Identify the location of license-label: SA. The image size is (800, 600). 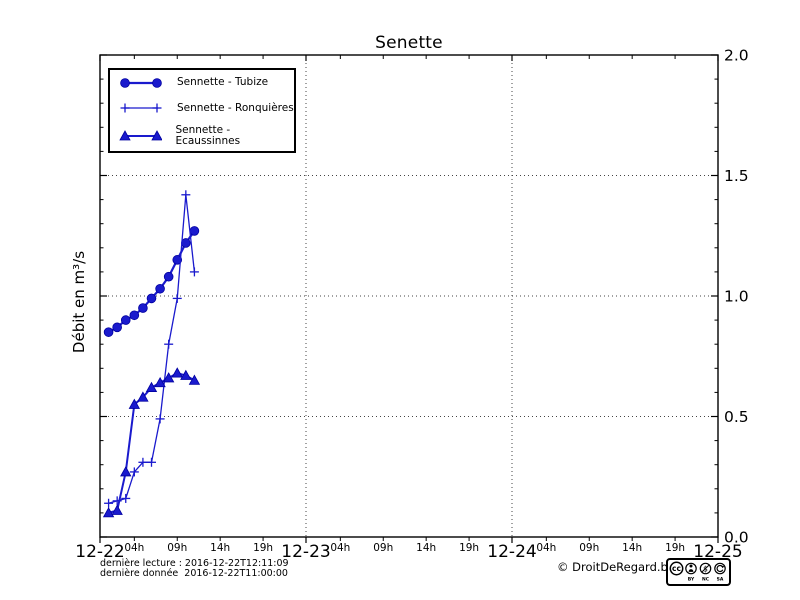
(720, 580).